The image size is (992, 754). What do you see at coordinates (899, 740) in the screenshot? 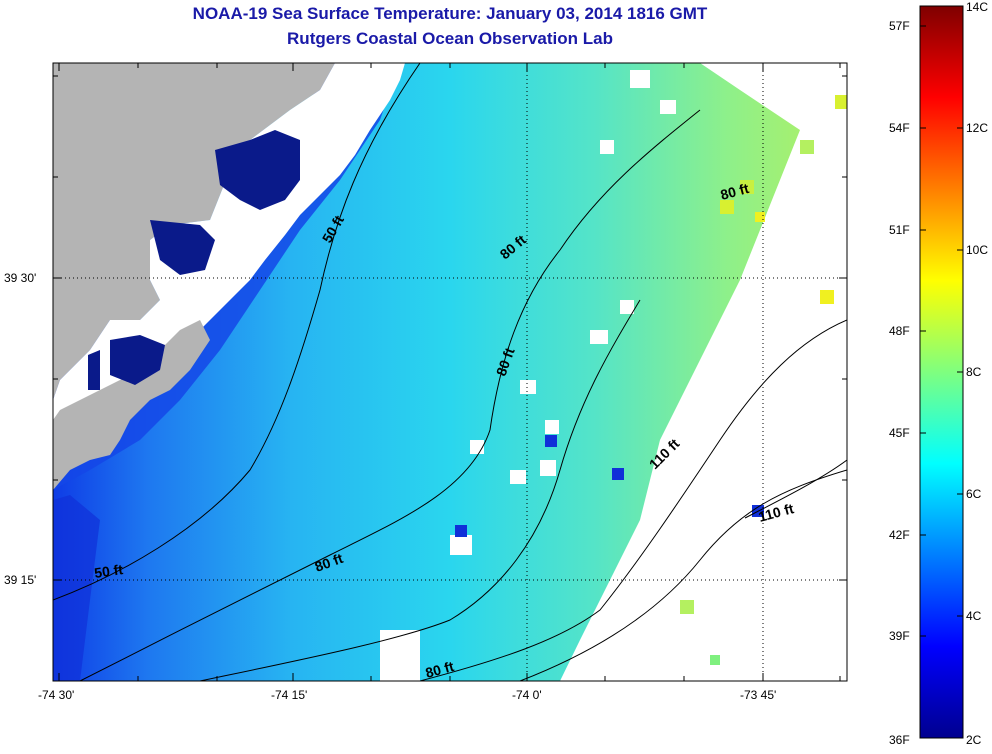
I see `colorbar-label-f: 36F` at bounding box center [899, 740].